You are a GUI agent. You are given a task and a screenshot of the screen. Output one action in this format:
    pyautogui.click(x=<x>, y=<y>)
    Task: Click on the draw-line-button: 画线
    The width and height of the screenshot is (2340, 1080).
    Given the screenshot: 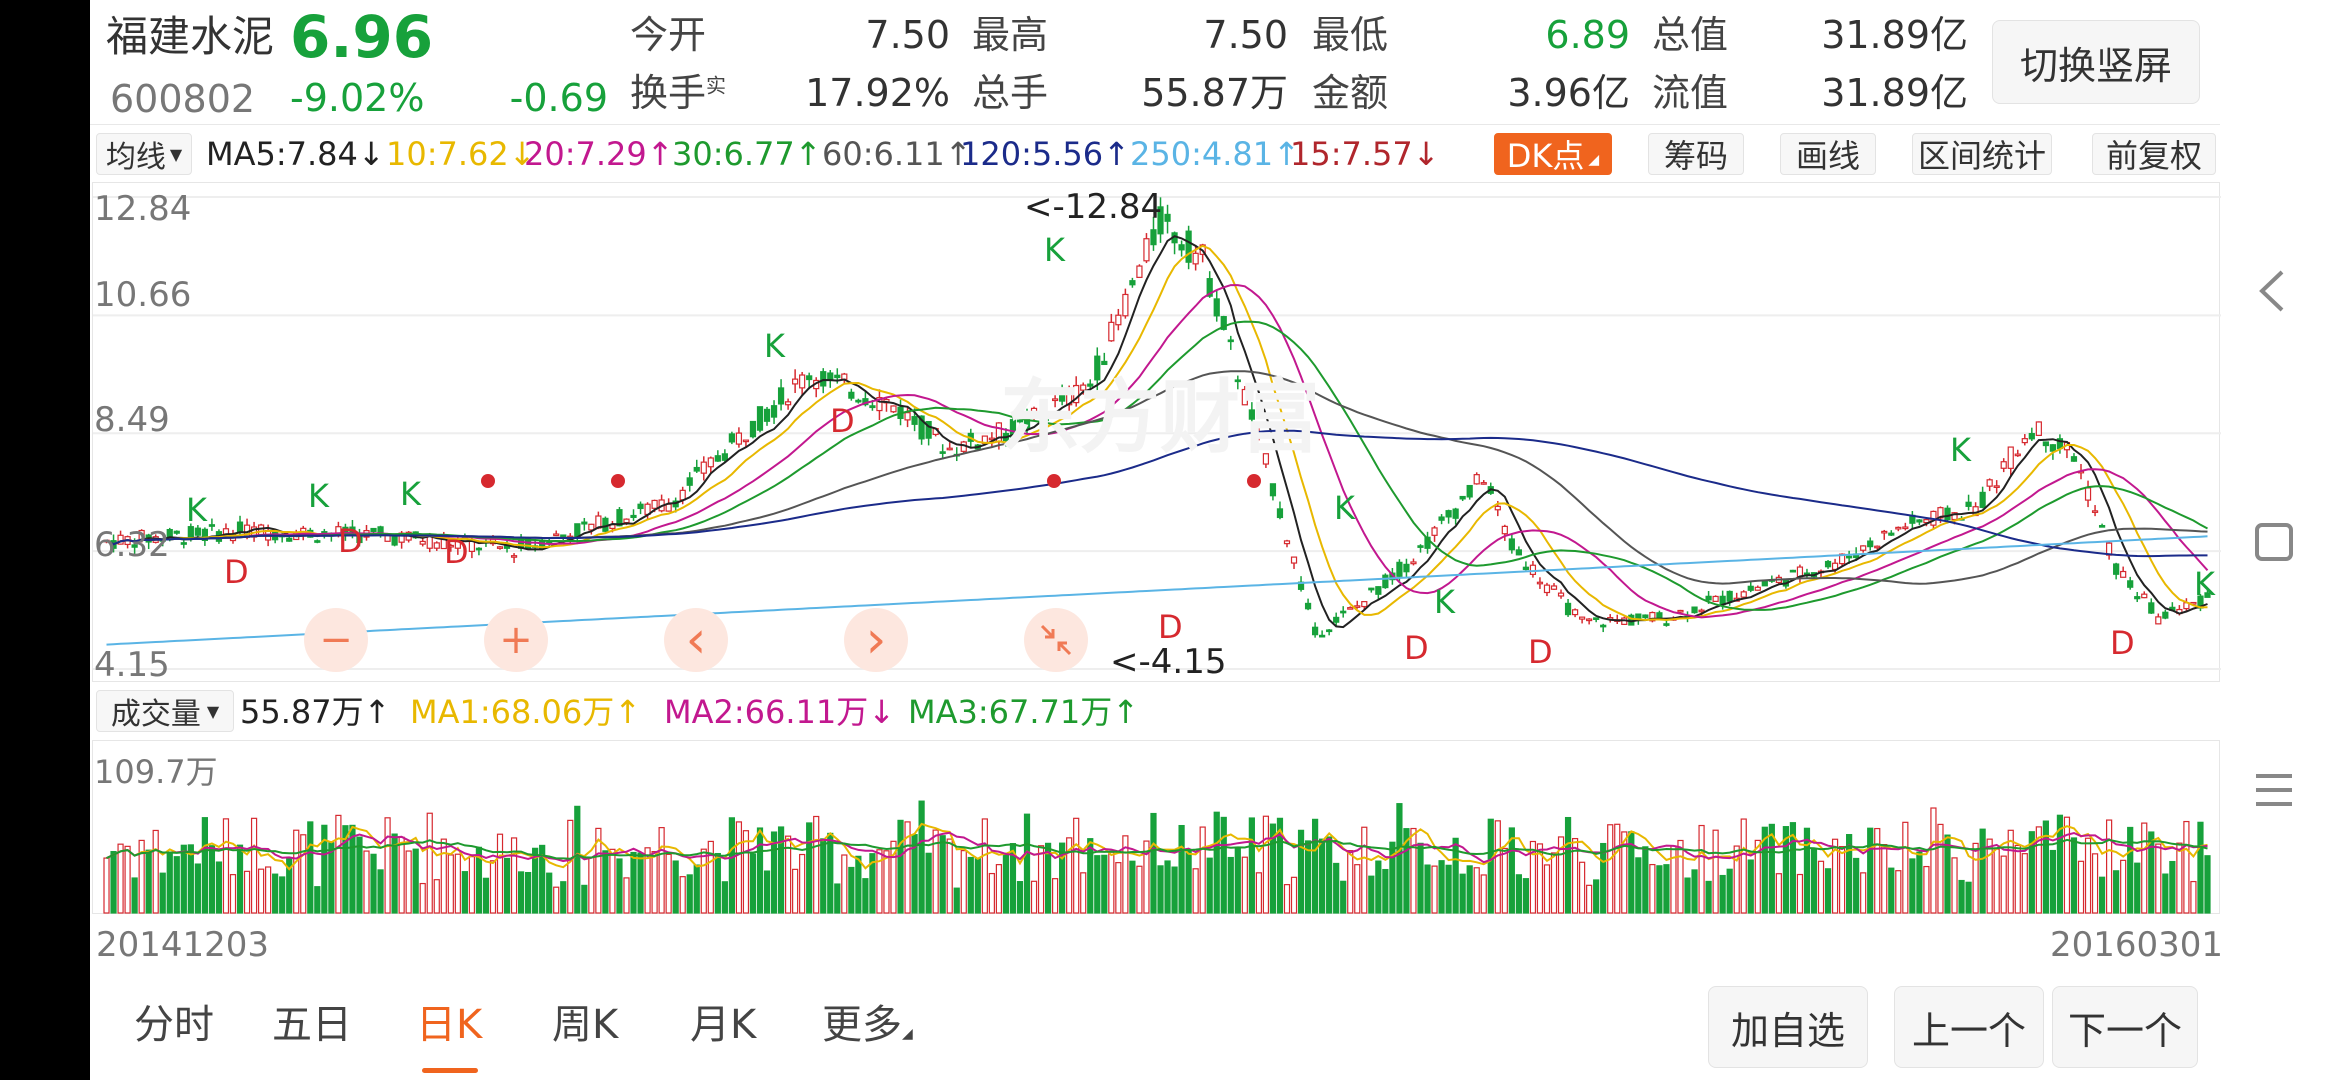 What is the action you would take?
    pyautogui.click(x=1828, y=154)
    